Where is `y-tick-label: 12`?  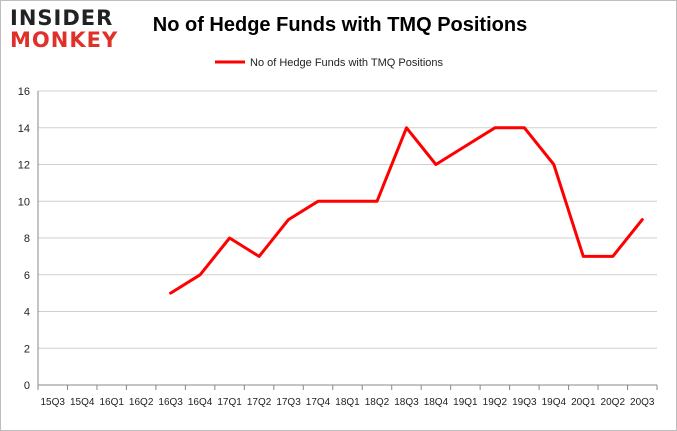 y-tick-label: 12 is located at coordinates (24, 166).